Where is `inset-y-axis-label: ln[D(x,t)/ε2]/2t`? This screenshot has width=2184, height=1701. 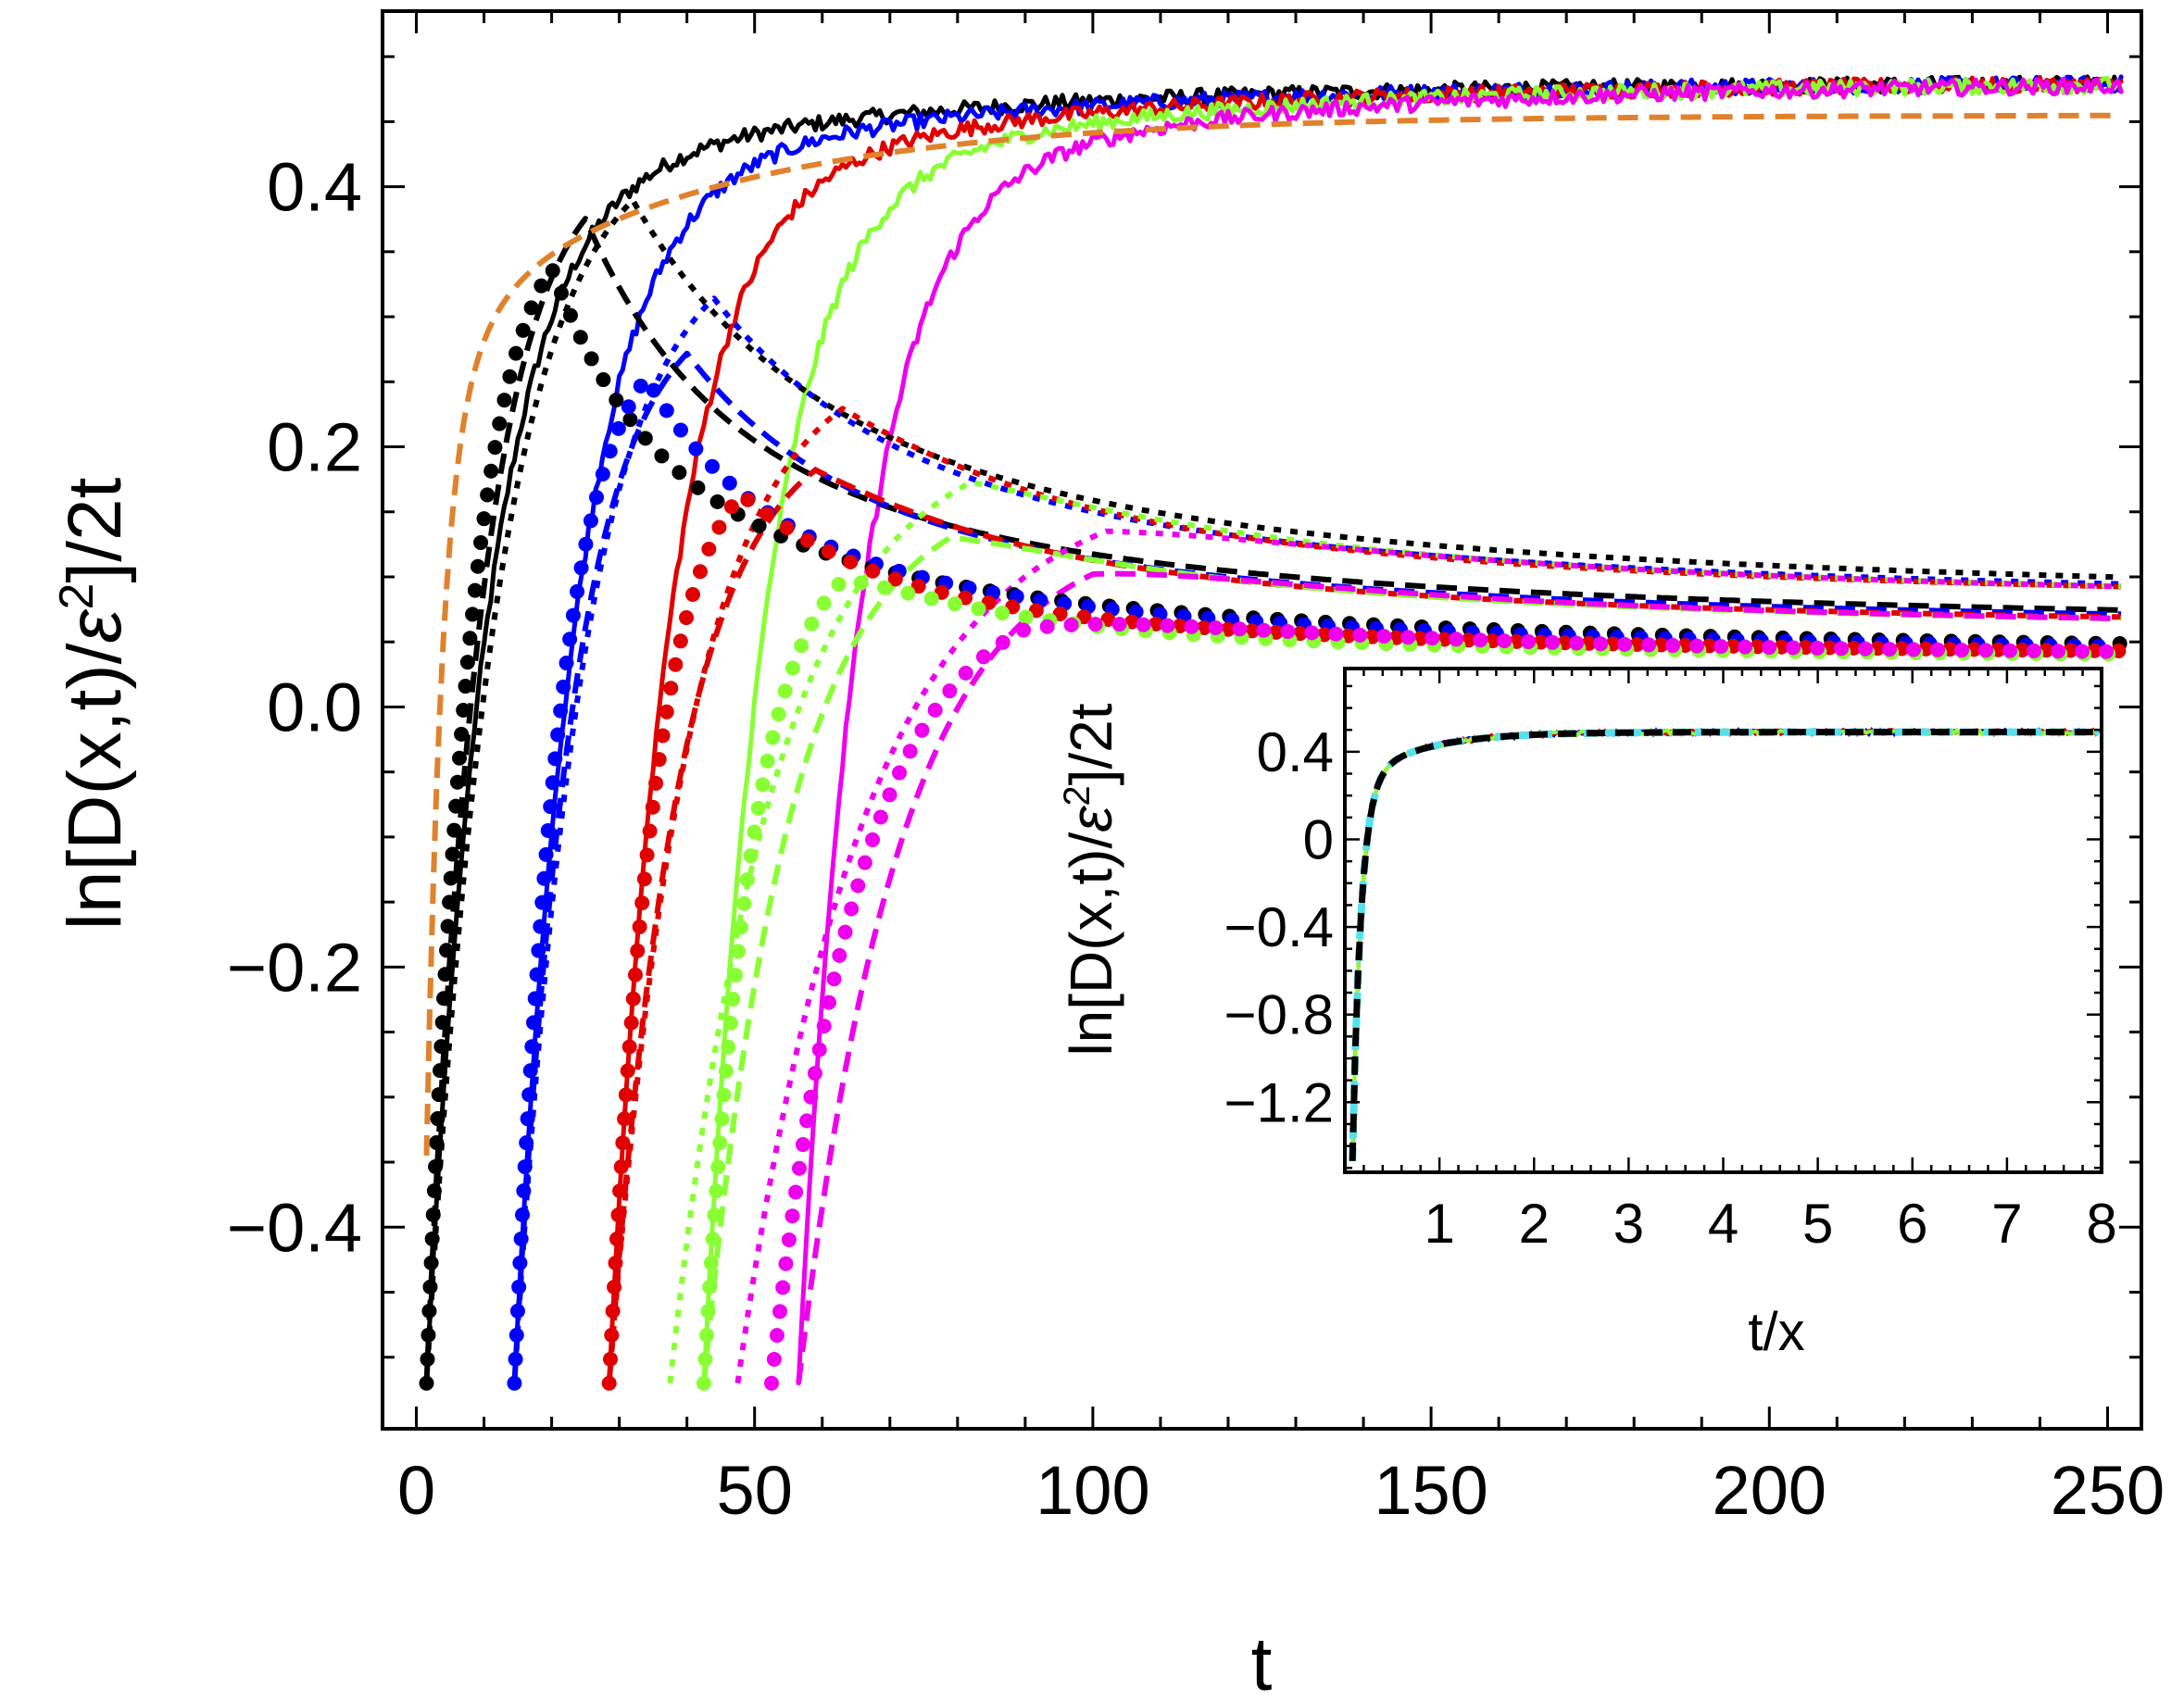
inset-y-axis-label: ln[D(x,t)/ε2]/2t is located at coordinates (1090, 879).